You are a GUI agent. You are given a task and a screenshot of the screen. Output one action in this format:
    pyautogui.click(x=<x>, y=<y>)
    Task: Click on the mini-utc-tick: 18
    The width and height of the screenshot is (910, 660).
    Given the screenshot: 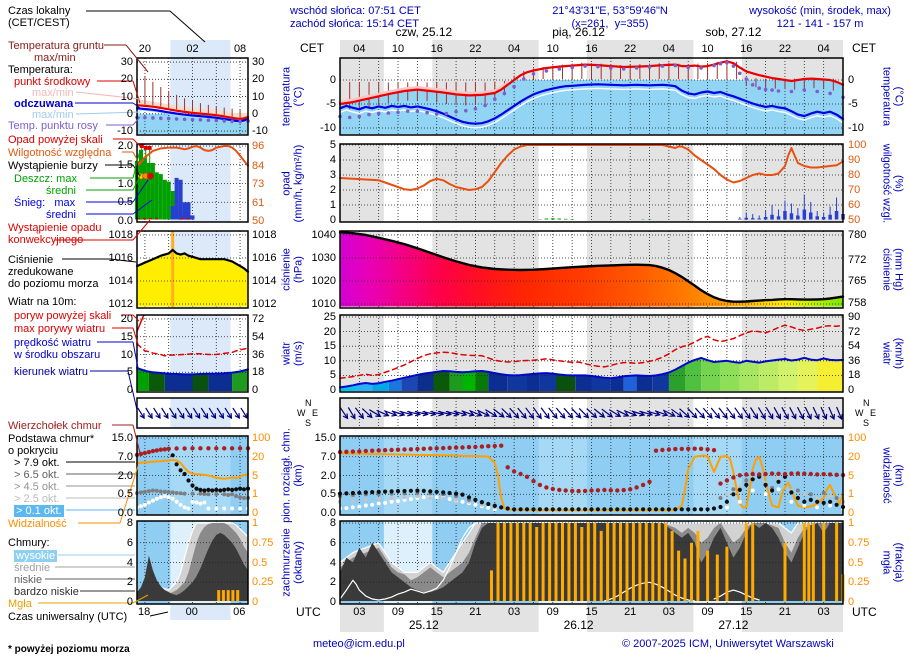 What is the action you would take?
    pyautogui.click(x=144, y=612)
    